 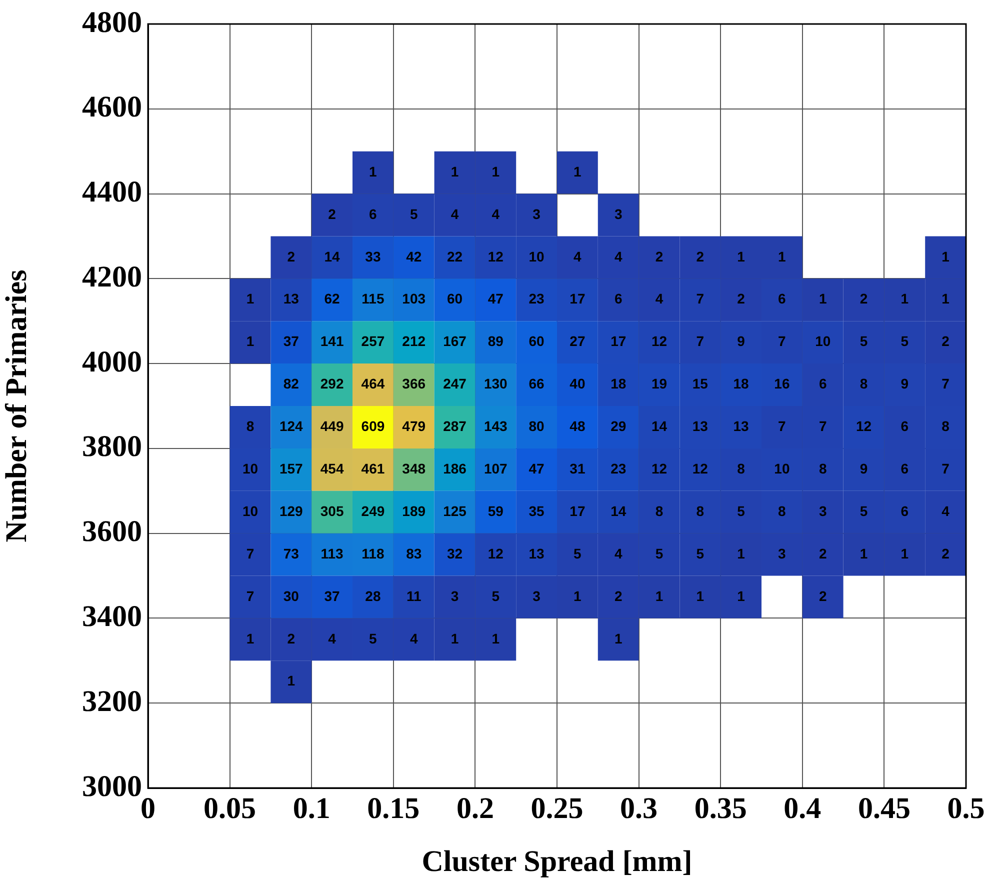 What do you see at coordinates (536, 510) in the screenshot?
I see `data-label: 35` at bounding box center [536, 510].